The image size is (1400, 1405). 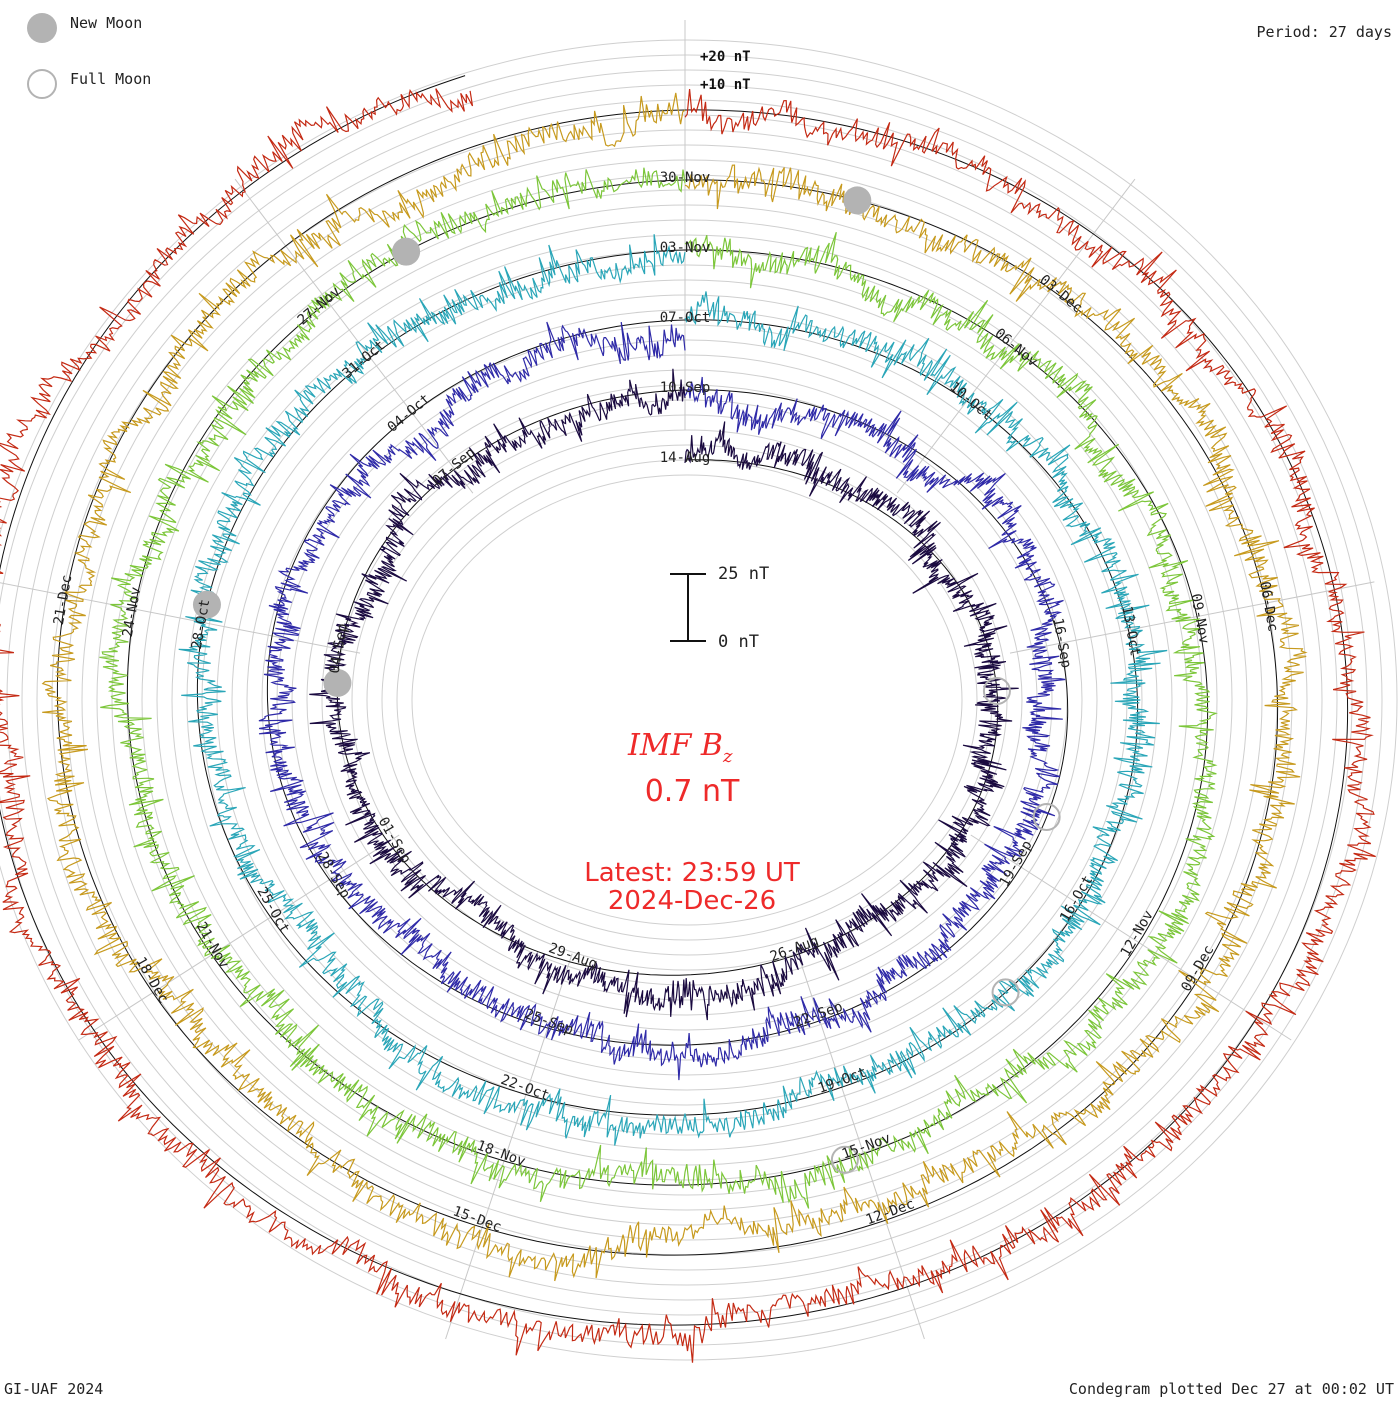 What do you see at coordinates (675, 745) in the screenshot?
I see `title-variable: IMF B` at bounding box center [675, 745].